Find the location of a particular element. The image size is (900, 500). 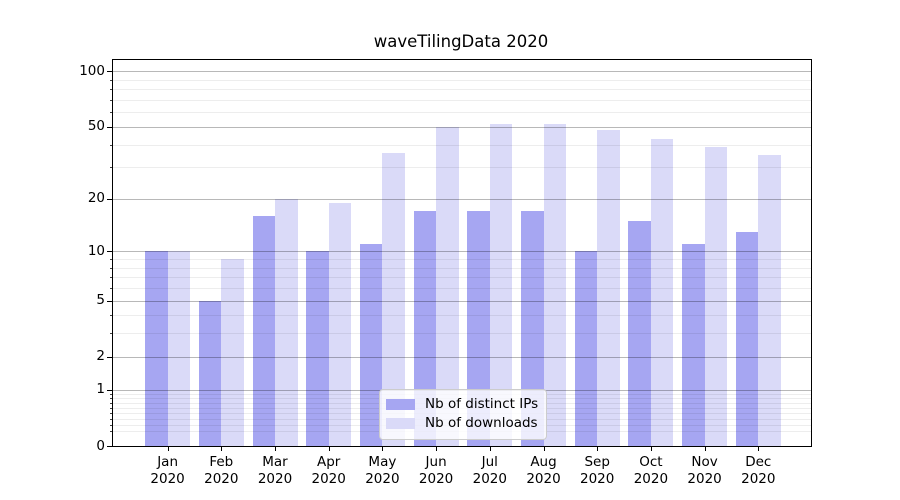

bar-distinct-ips-jan is located at coordinates (156, 348).